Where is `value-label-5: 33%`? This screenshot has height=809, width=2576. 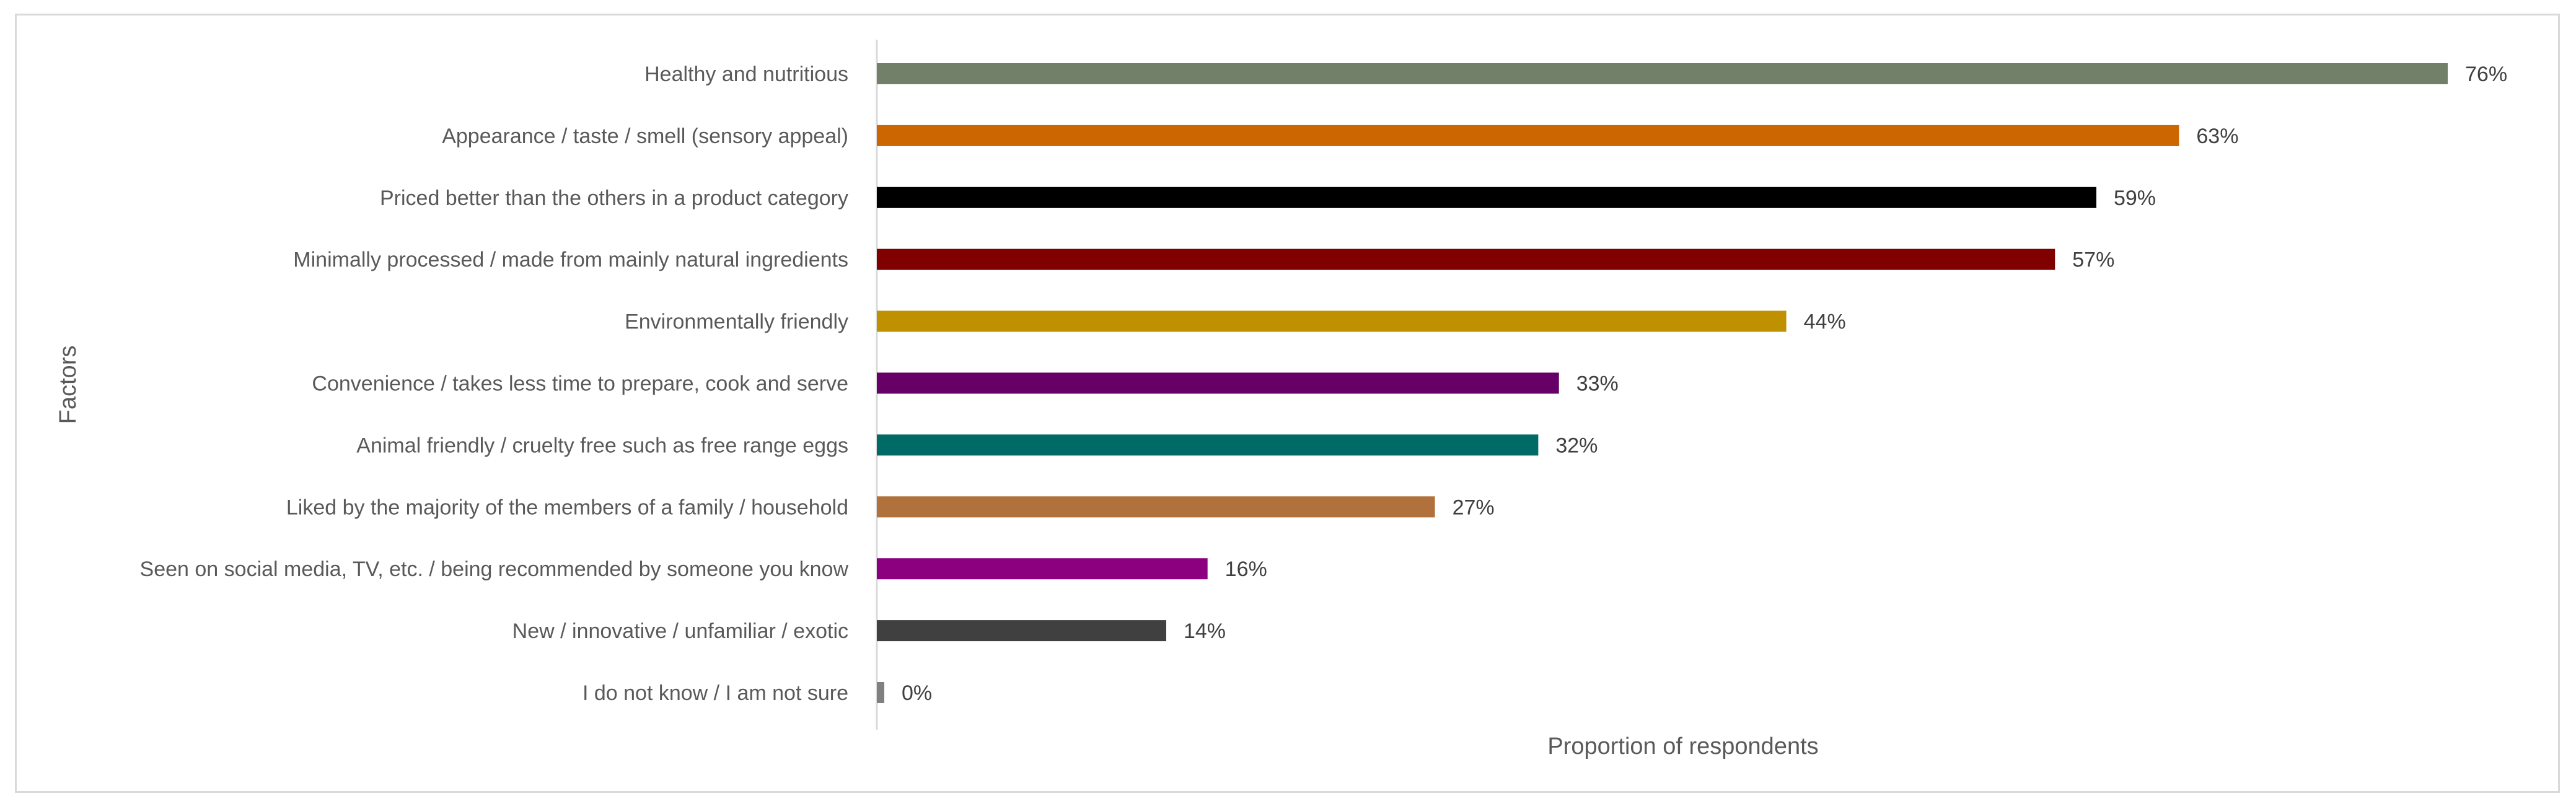 value-label-5: 33% is located at coordinates (1597, 384).